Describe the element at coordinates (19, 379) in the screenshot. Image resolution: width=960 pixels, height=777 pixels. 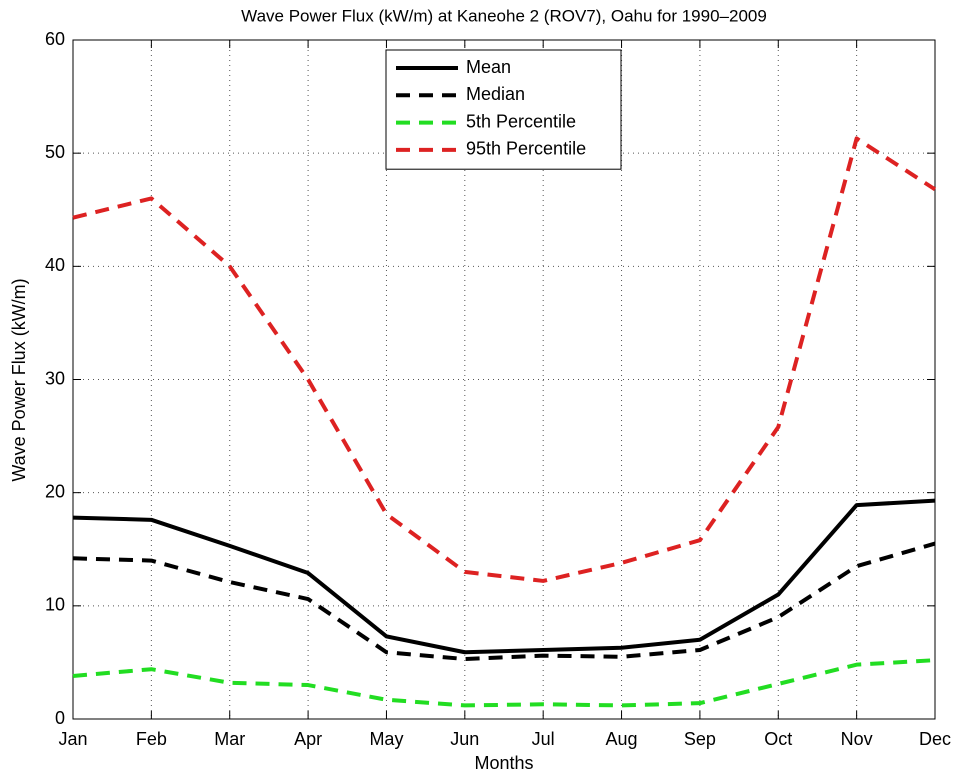
I see `y-axis-label: Wave Power Flux (kW/m)` at that location.